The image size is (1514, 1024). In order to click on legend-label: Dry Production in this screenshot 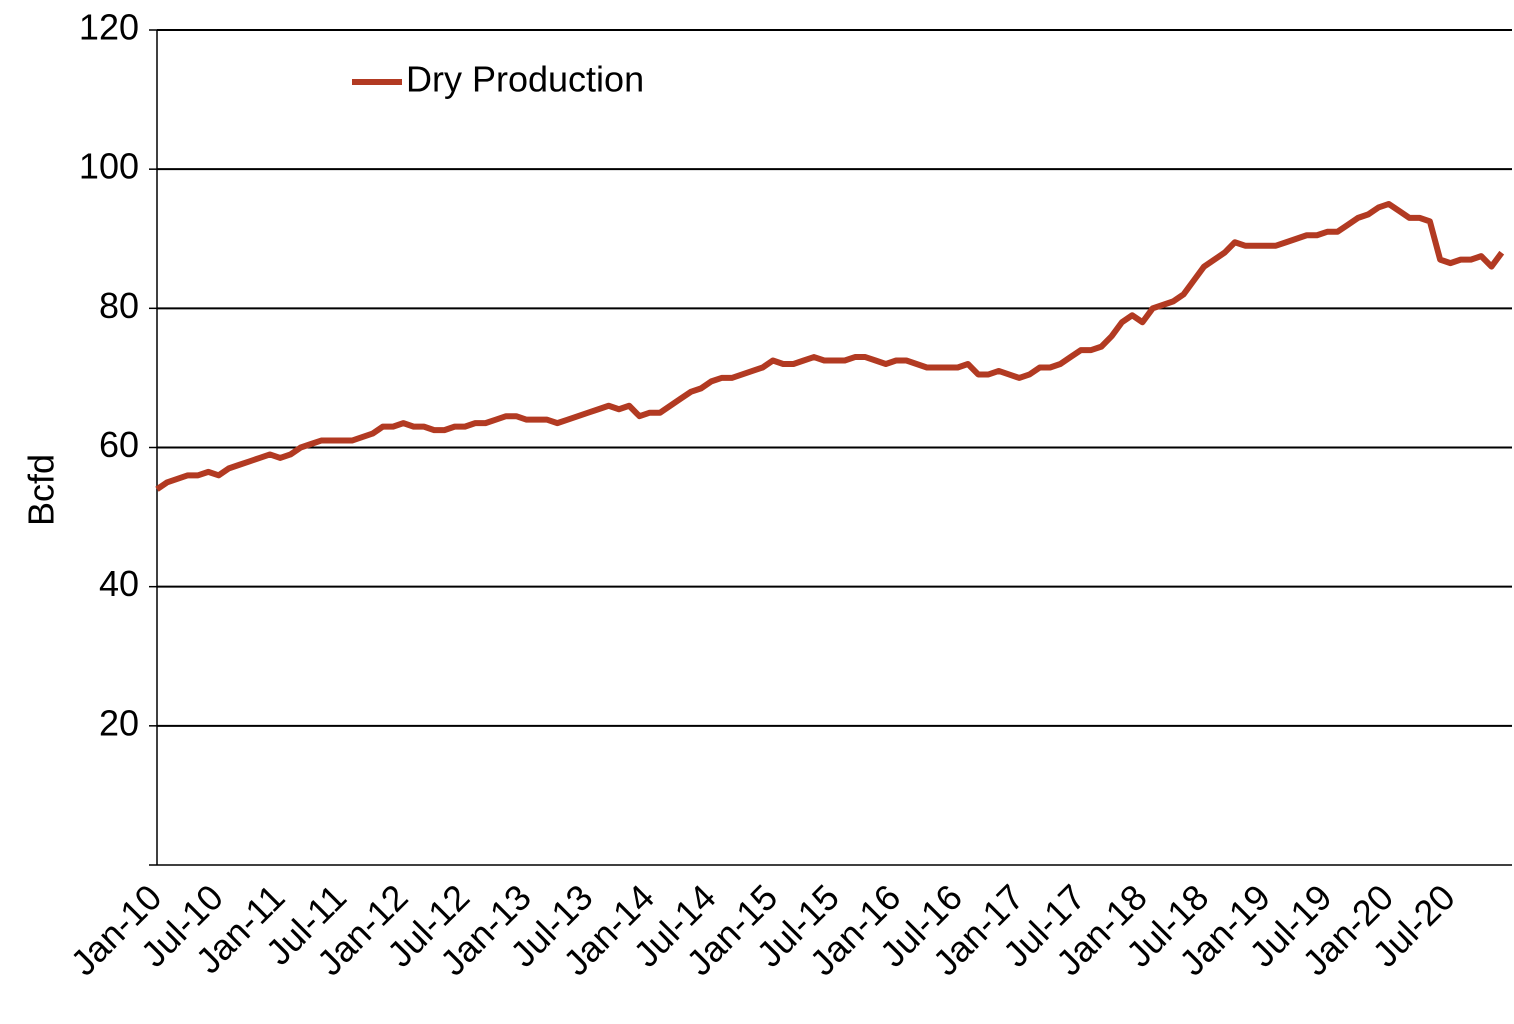, I will do `click(525, 79)`.